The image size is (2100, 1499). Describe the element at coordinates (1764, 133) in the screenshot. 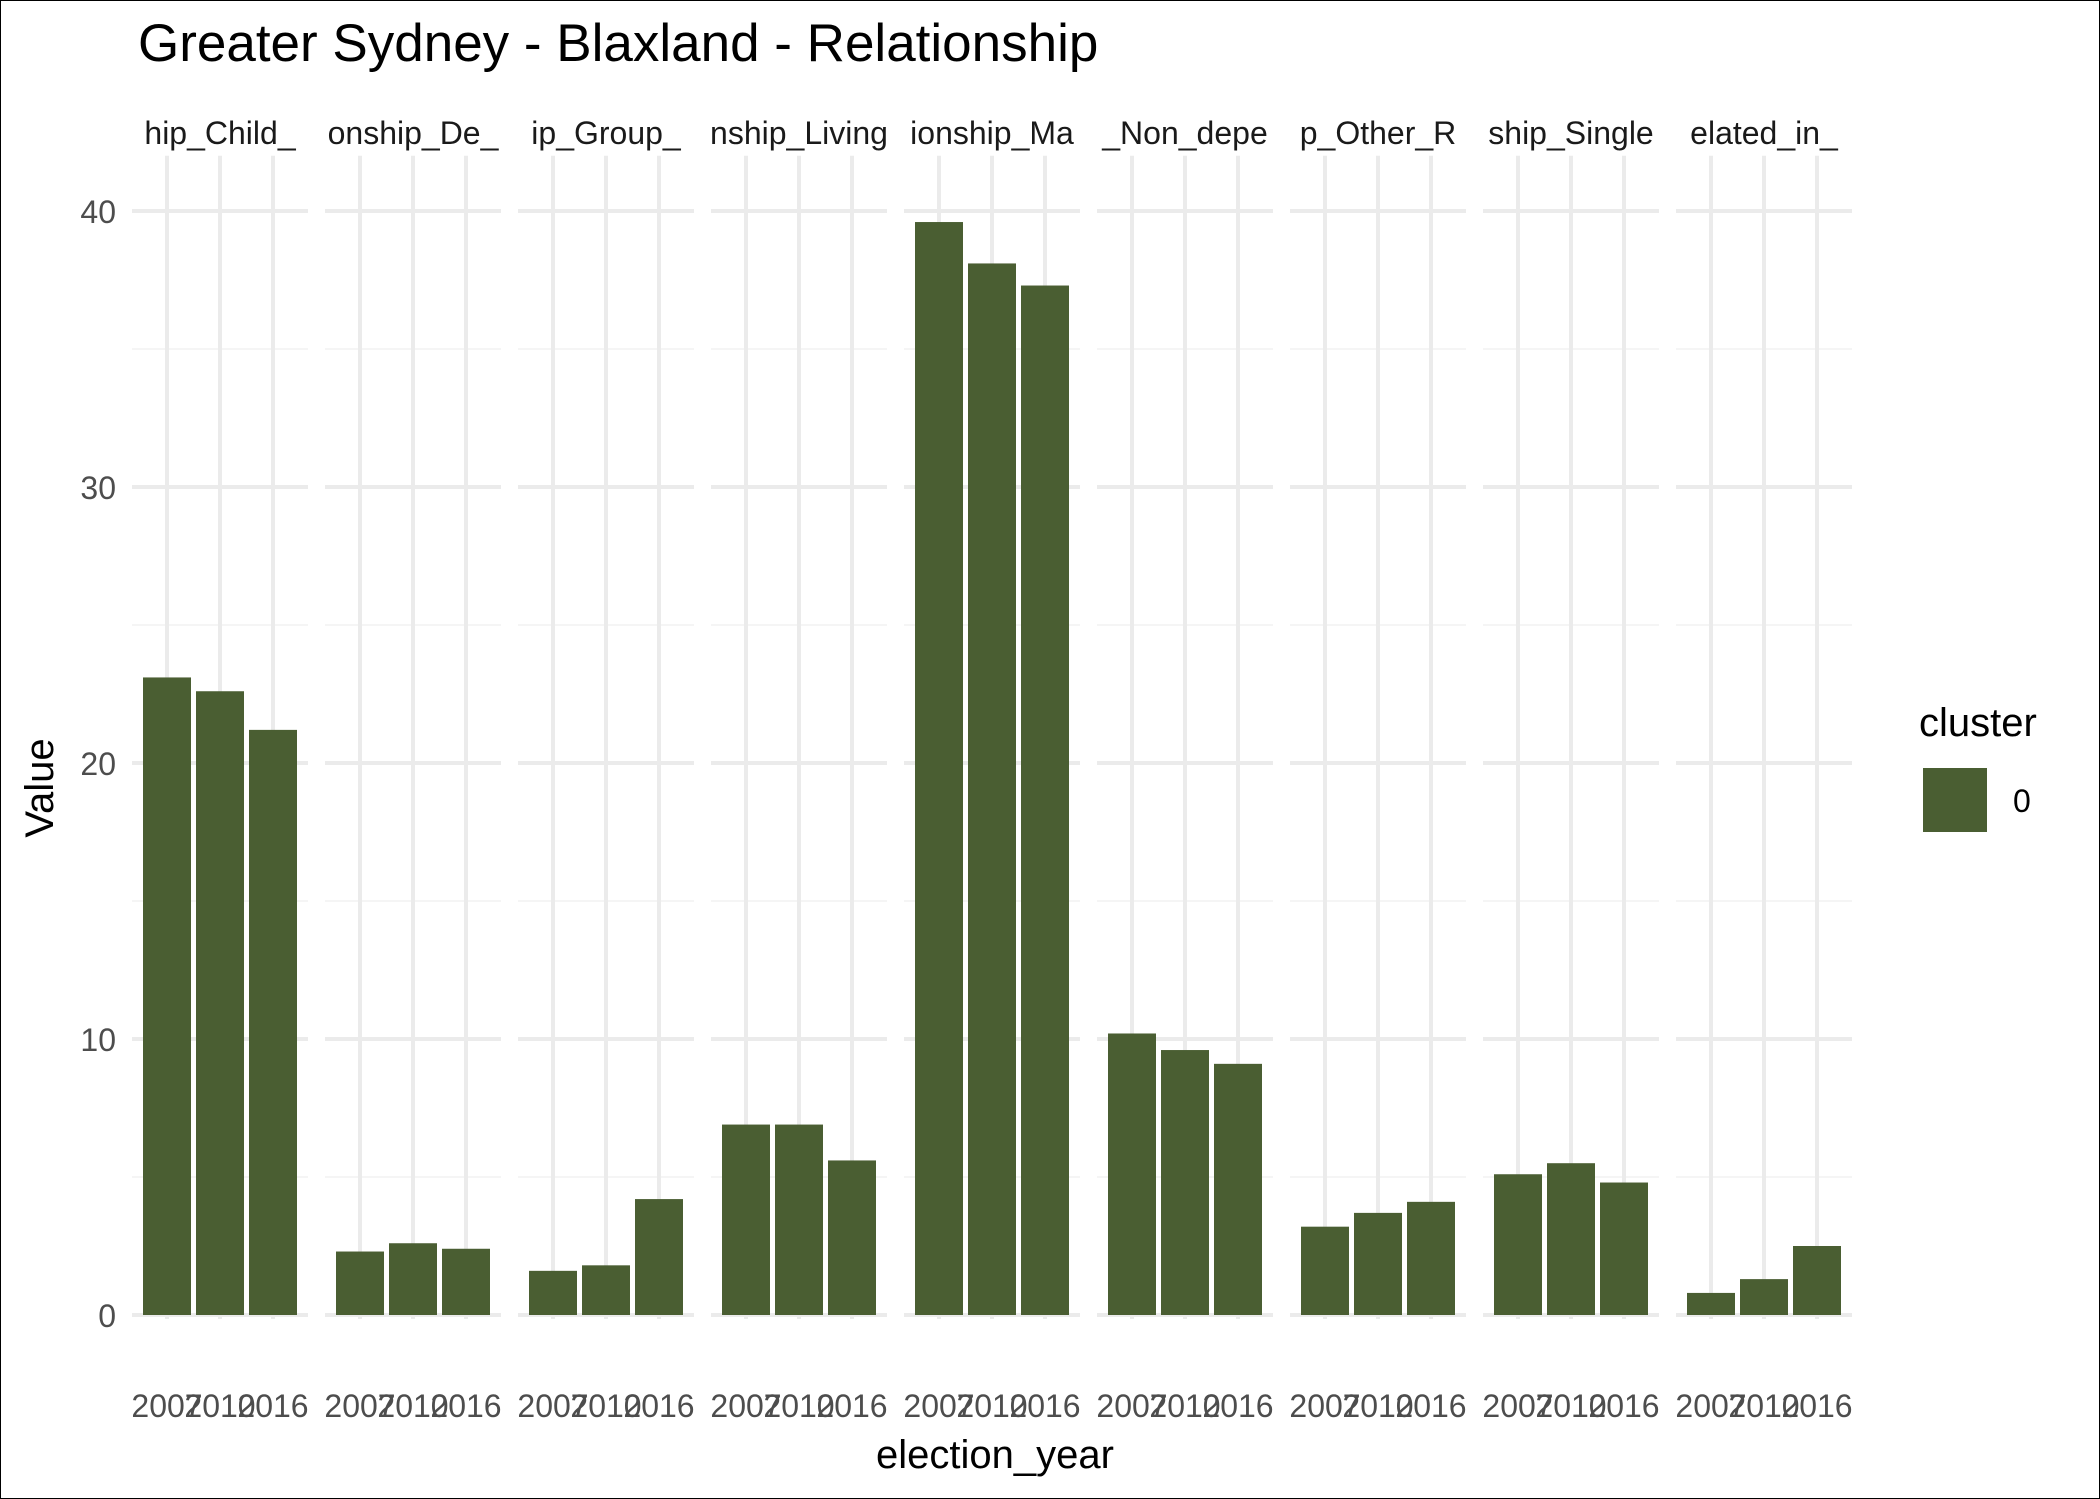

I see `facet-strip-label: elated_in_` at that location.